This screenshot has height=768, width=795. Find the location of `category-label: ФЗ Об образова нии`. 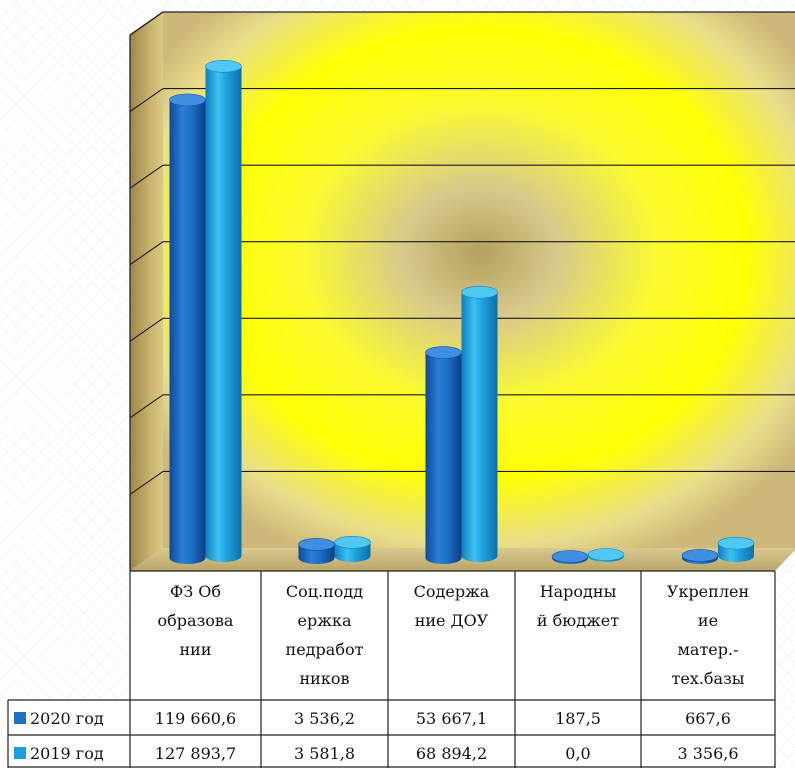

category-label: ФЗ Об образова нии is located at coordinates (196, 620).